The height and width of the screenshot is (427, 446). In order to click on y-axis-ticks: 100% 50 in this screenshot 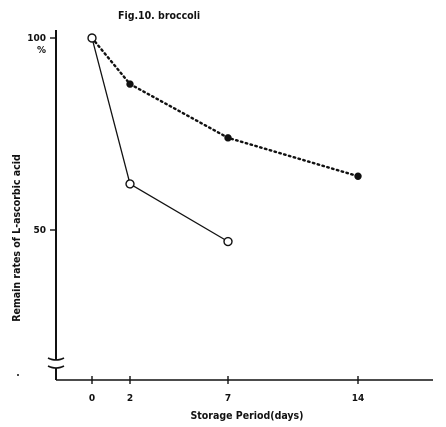, I will do `click(41, 134)`.